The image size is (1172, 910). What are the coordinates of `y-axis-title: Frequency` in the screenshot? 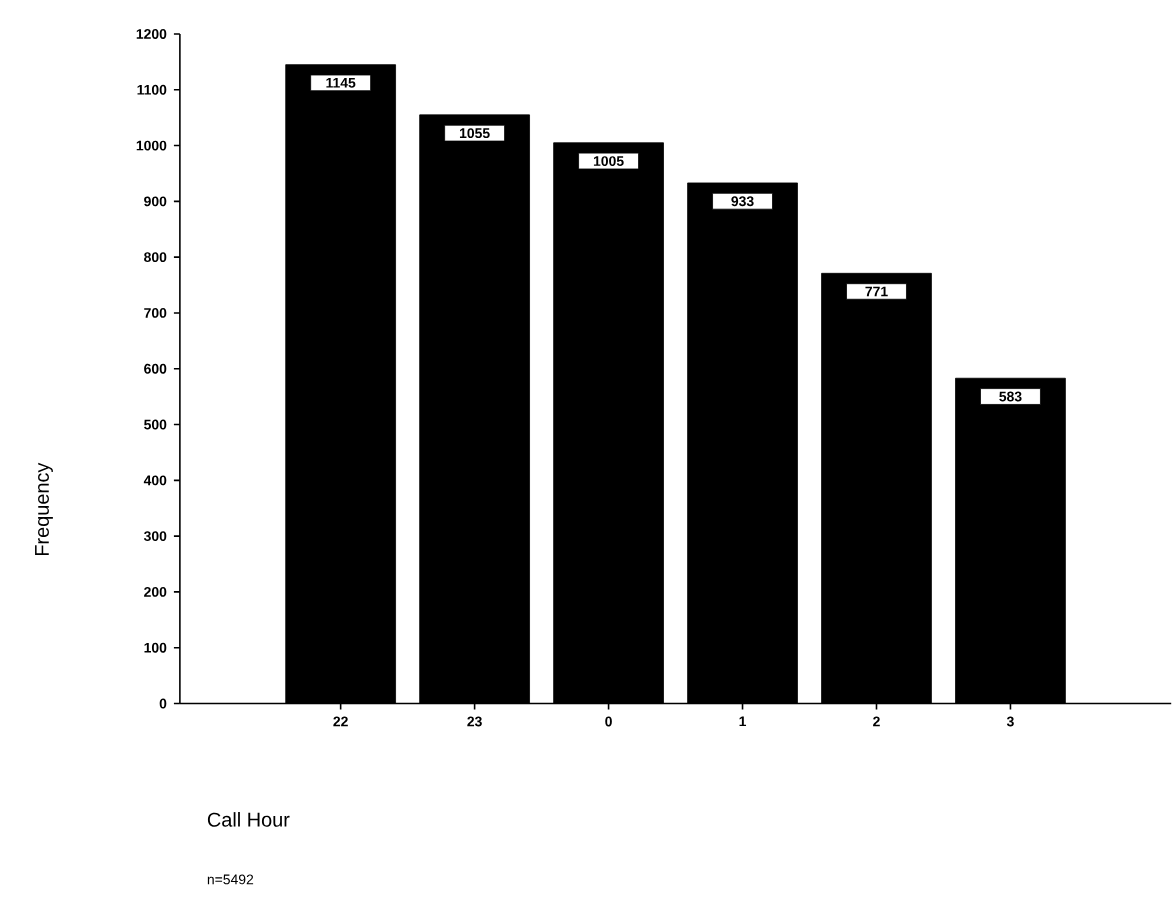 It's located at (44, 509).